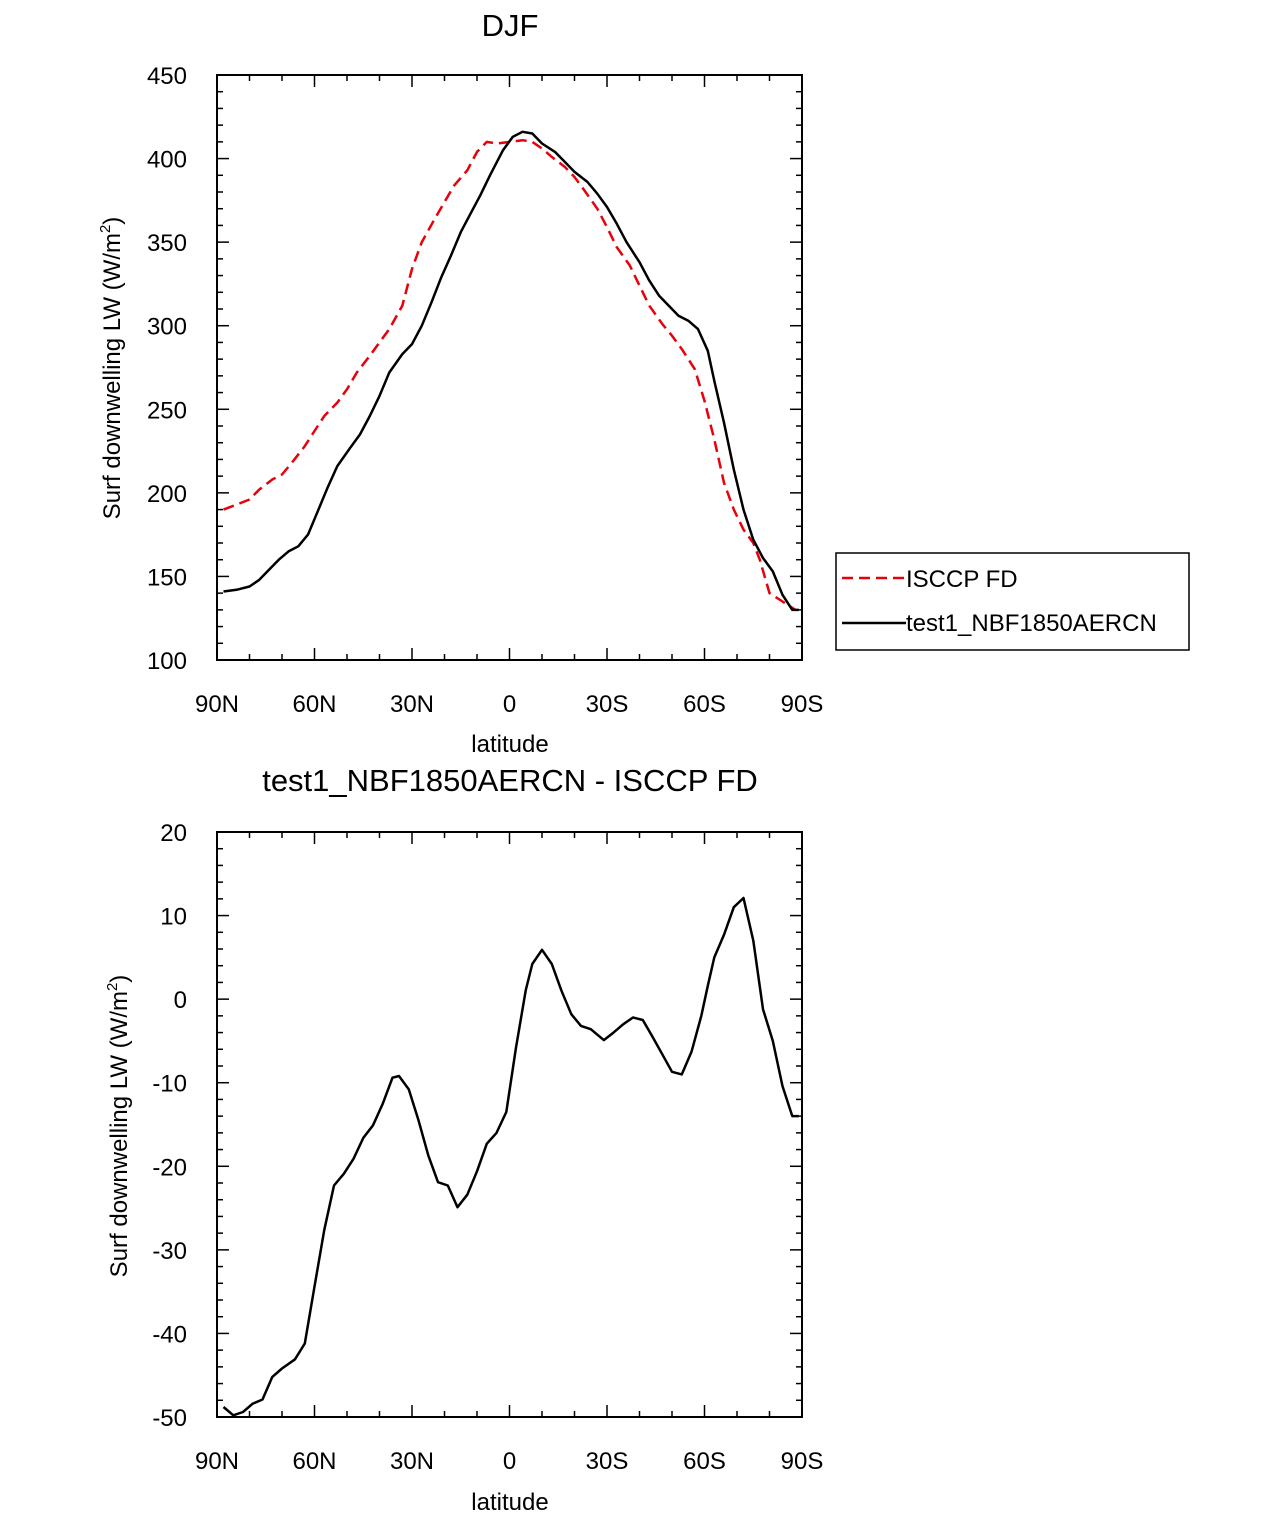 The image size is (1285, 1517). I want to click on y-tick-label: 300, so click(167, 327).